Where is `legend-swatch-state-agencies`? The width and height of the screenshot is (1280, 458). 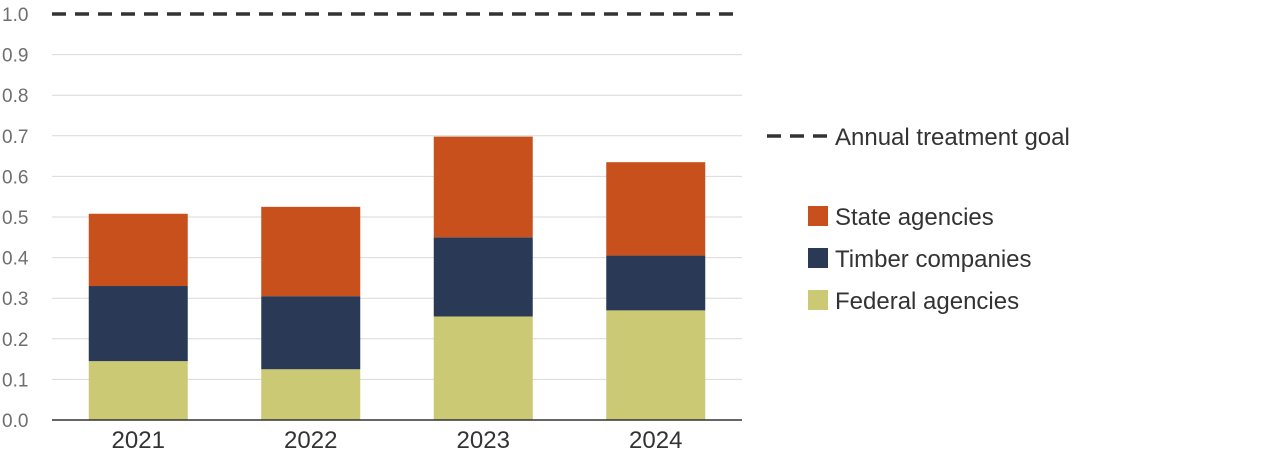 legend-swatch-state-agencies is located at coordinates (818, 216).